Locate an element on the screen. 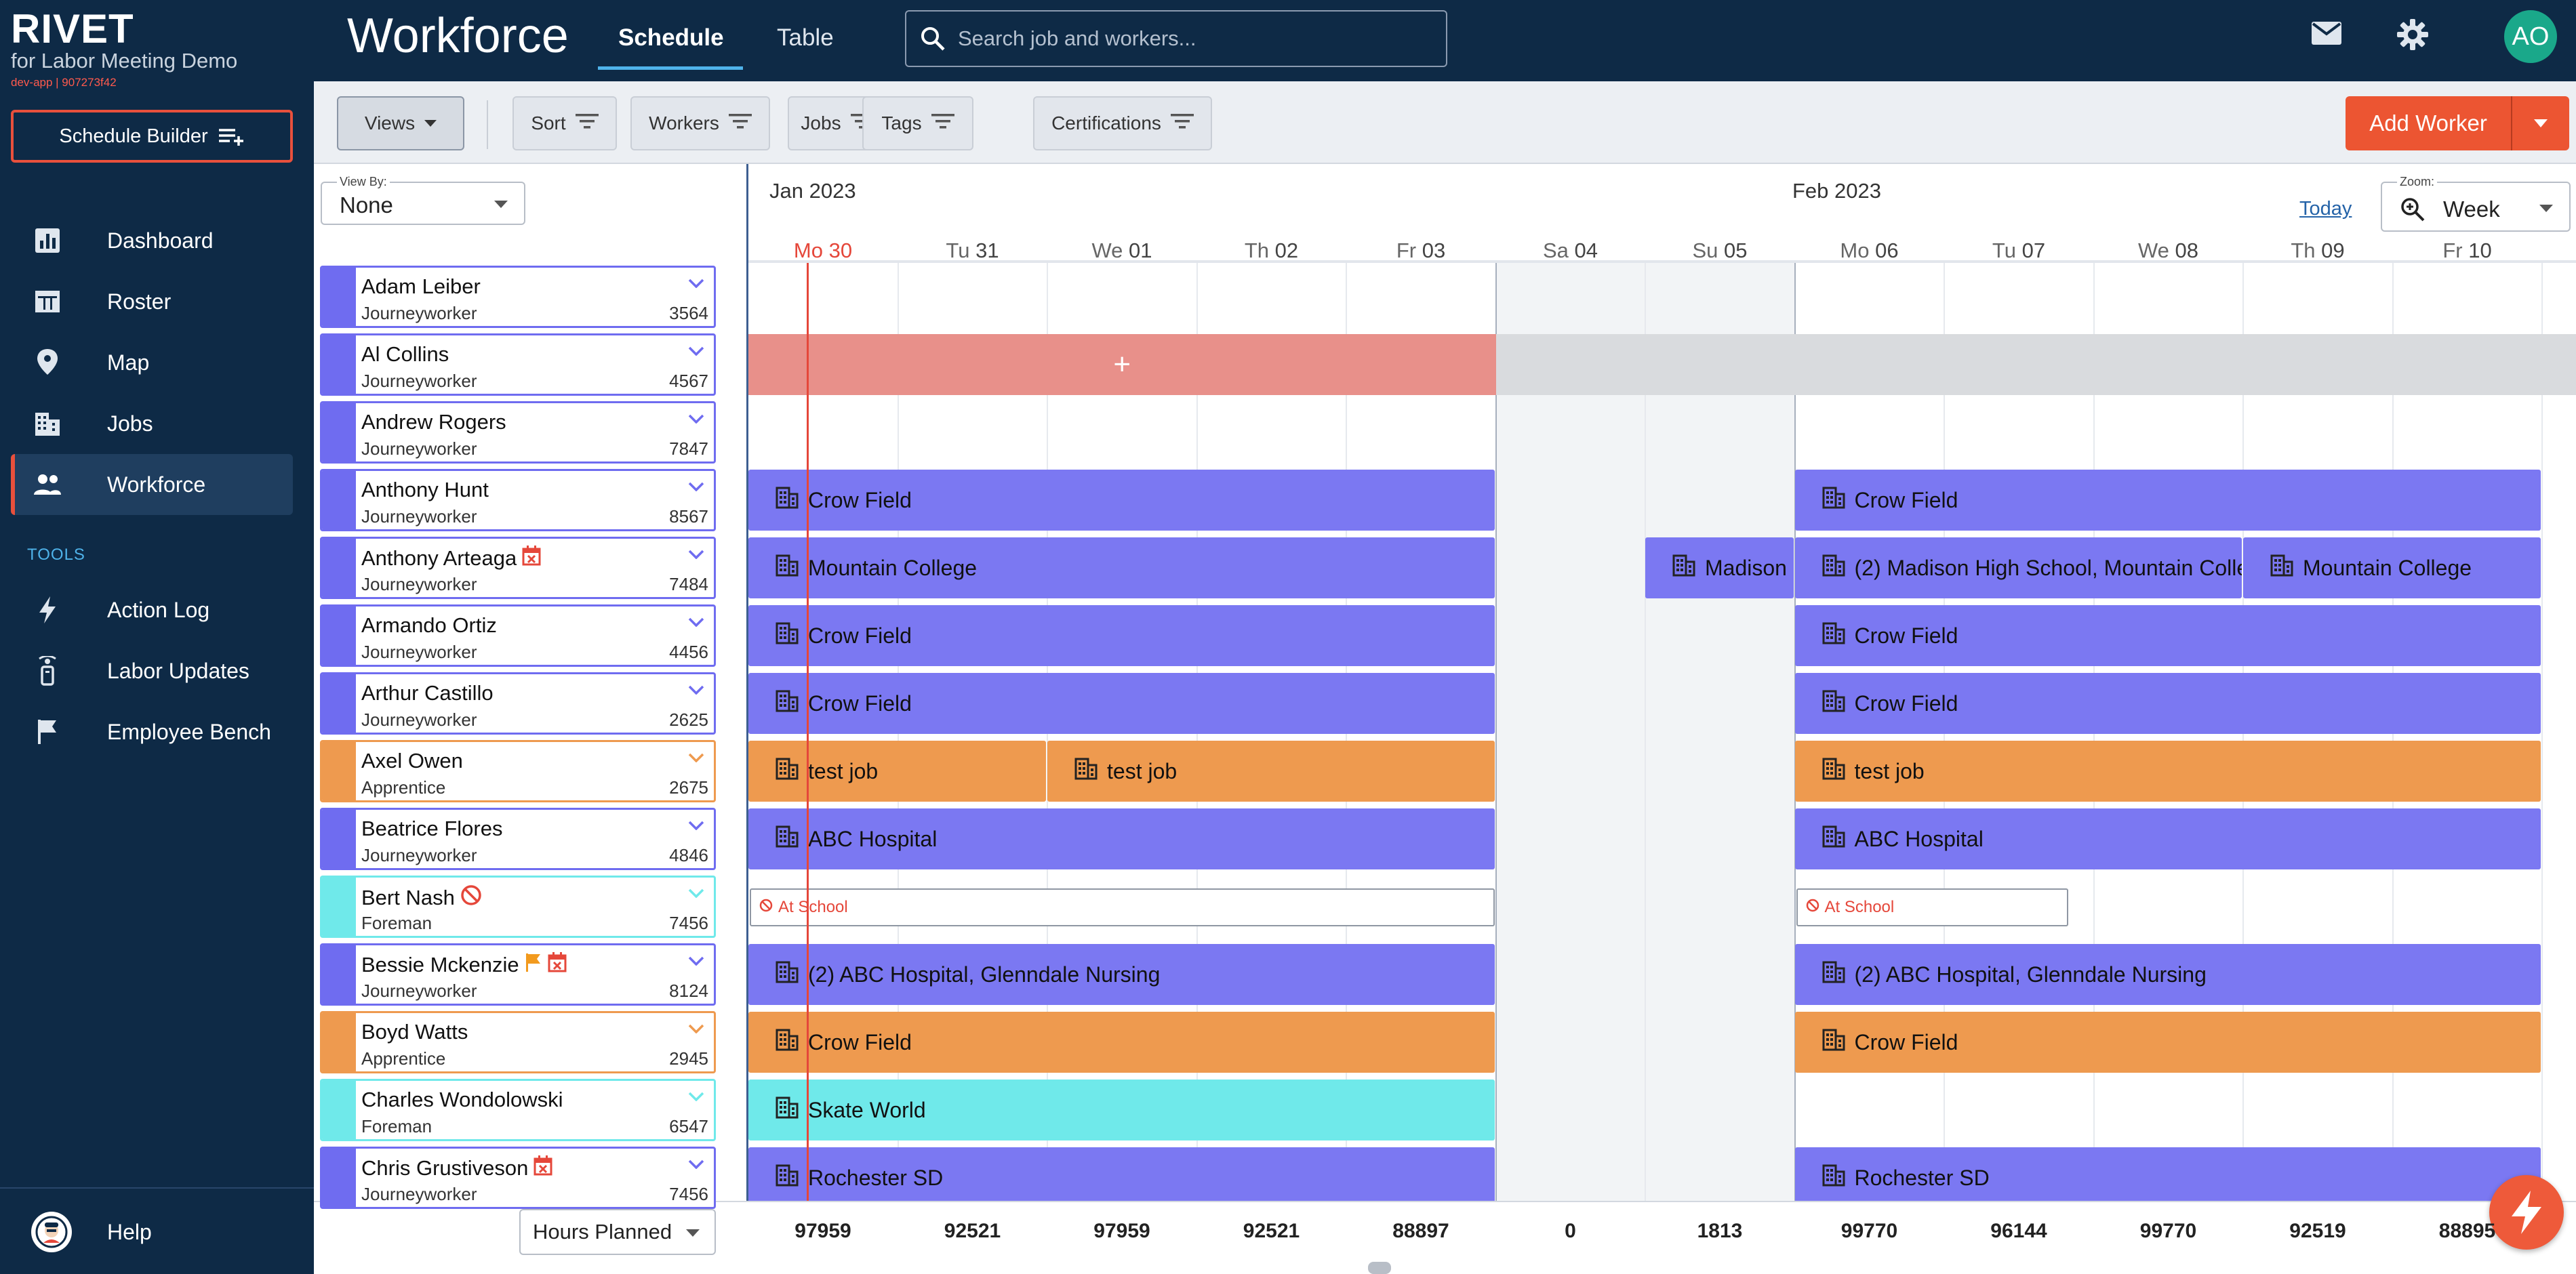  quick-action-button is located at coordinates (2526, 1212).